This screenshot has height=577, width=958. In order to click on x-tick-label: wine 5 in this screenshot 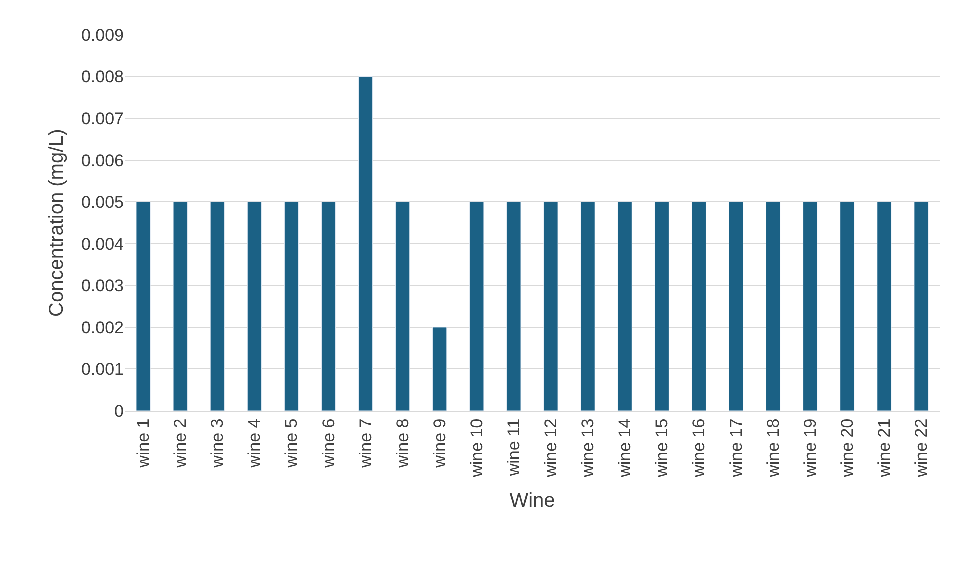, I will do `click(292, 443)`.